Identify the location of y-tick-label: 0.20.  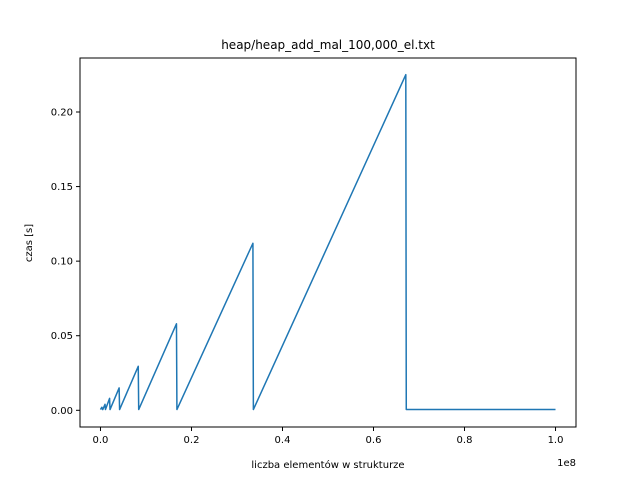
(62, 112).